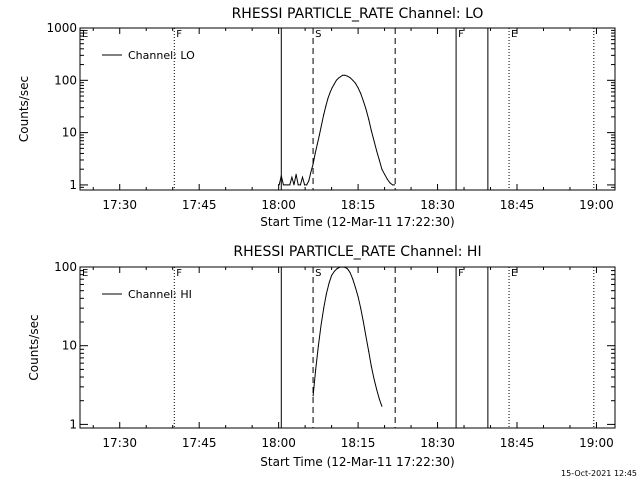 The image size is (640, 480). What do you see at coordinates (358, 443) in the screenshot?
I see `x-tick-label: 18:15` at bounding box center [358, 443].